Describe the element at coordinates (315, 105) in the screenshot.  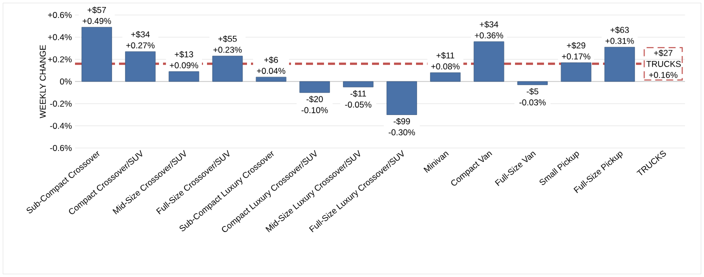
I see `data-label: -$20 -0.10%` at that location.